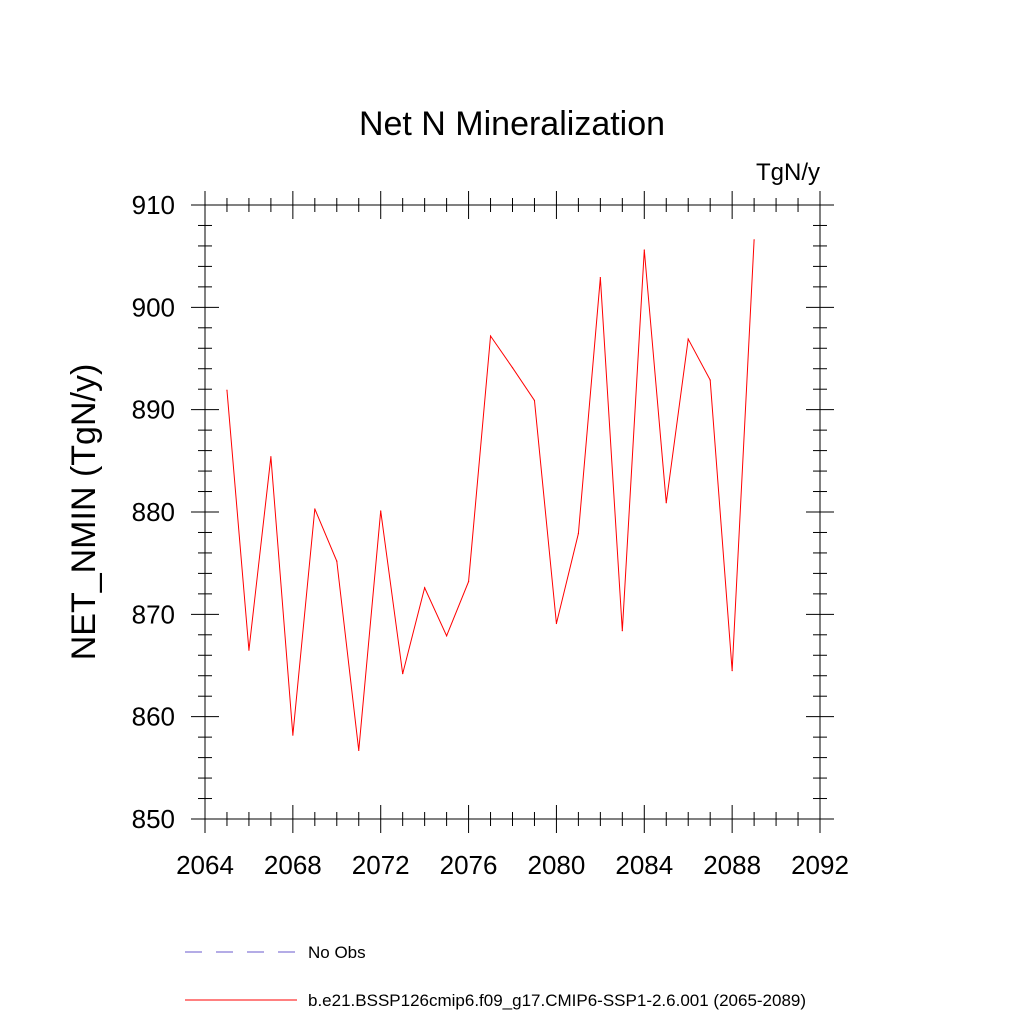  Describe the element at coordinates (732, 865) in the screenshot. I see `x-tick-label: 2088` at that location.